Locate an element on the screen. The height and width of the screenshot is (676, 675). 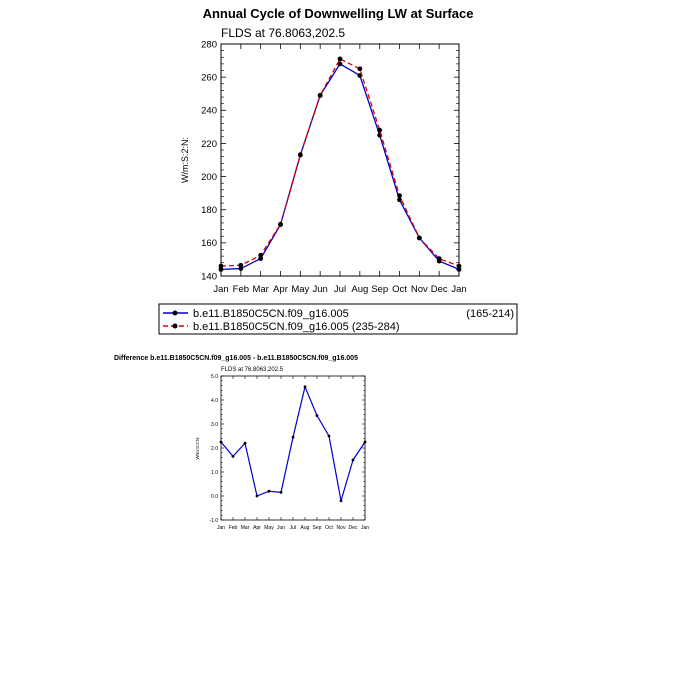
y-tick-label: 2.0 is located at coordinates (214, 449).